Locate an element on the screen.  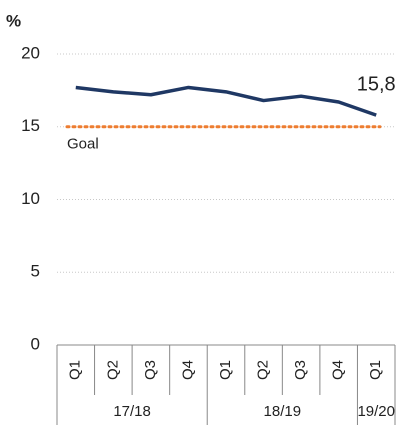
group-label: 18/19 is located at coordinates (283, 411).